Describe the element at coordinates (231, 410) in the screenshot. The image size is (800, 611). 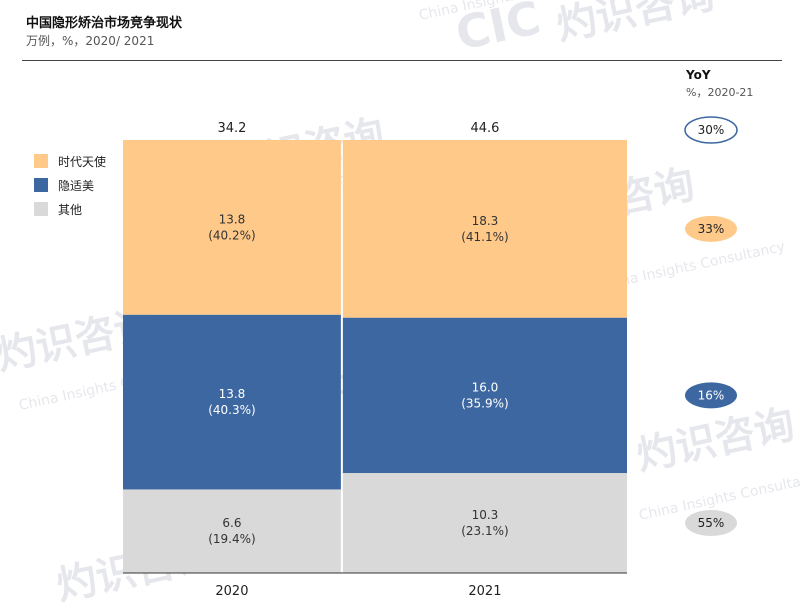
I see `share-label-2020-1: (40.3%)` at that location.